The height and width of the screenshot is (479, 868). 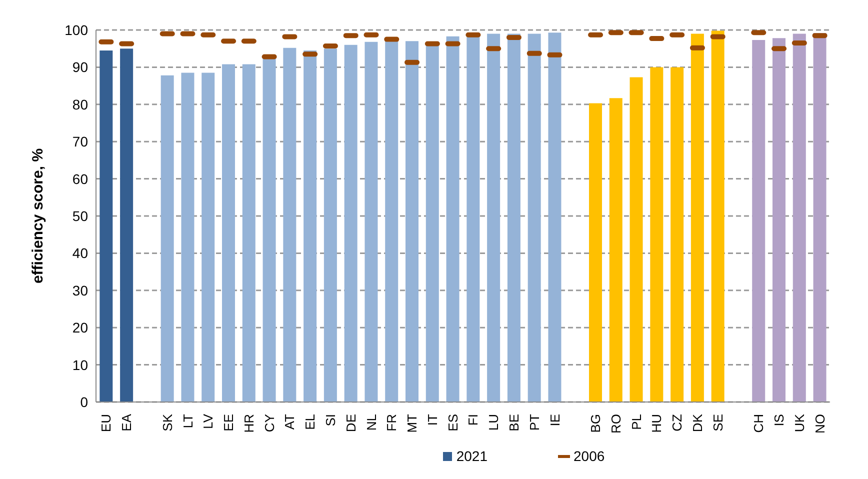 What do you see at coordinates (84, 402) in the screenshot?
I see `y-tick-label: 0` at bounding box center [84, 402].